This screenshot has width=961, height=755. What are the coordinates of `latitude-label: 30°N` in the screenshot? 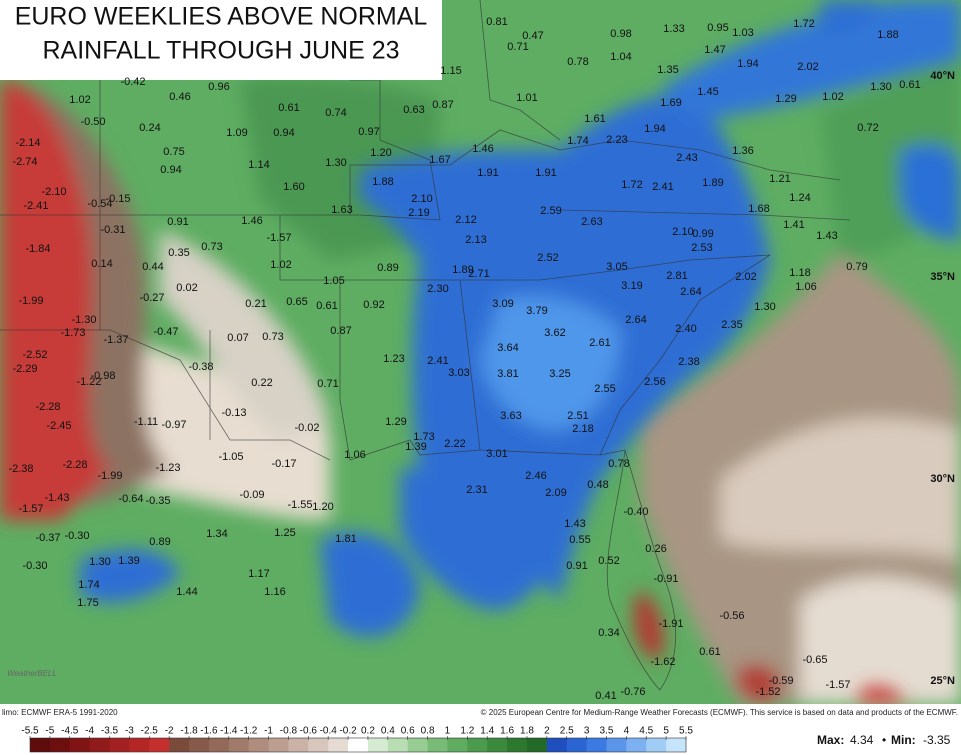 It's located at (942, 479).